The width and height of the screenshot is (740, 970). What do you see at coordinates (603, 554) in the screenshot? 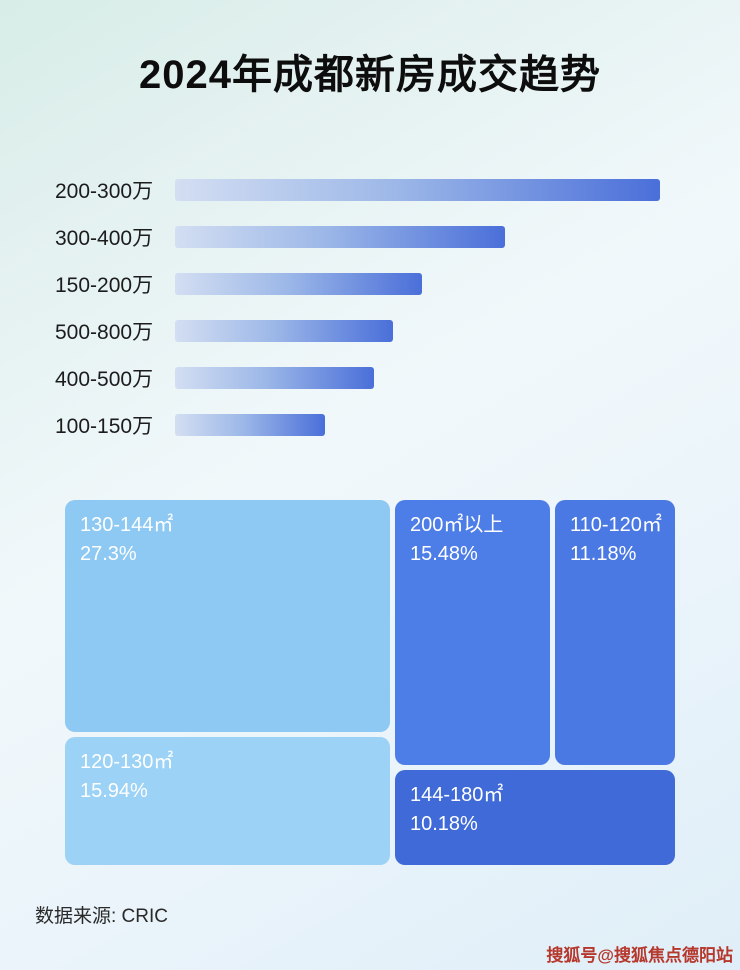
I see `treemap-block-percent: 11.18%` at bounding box center [603, 554].